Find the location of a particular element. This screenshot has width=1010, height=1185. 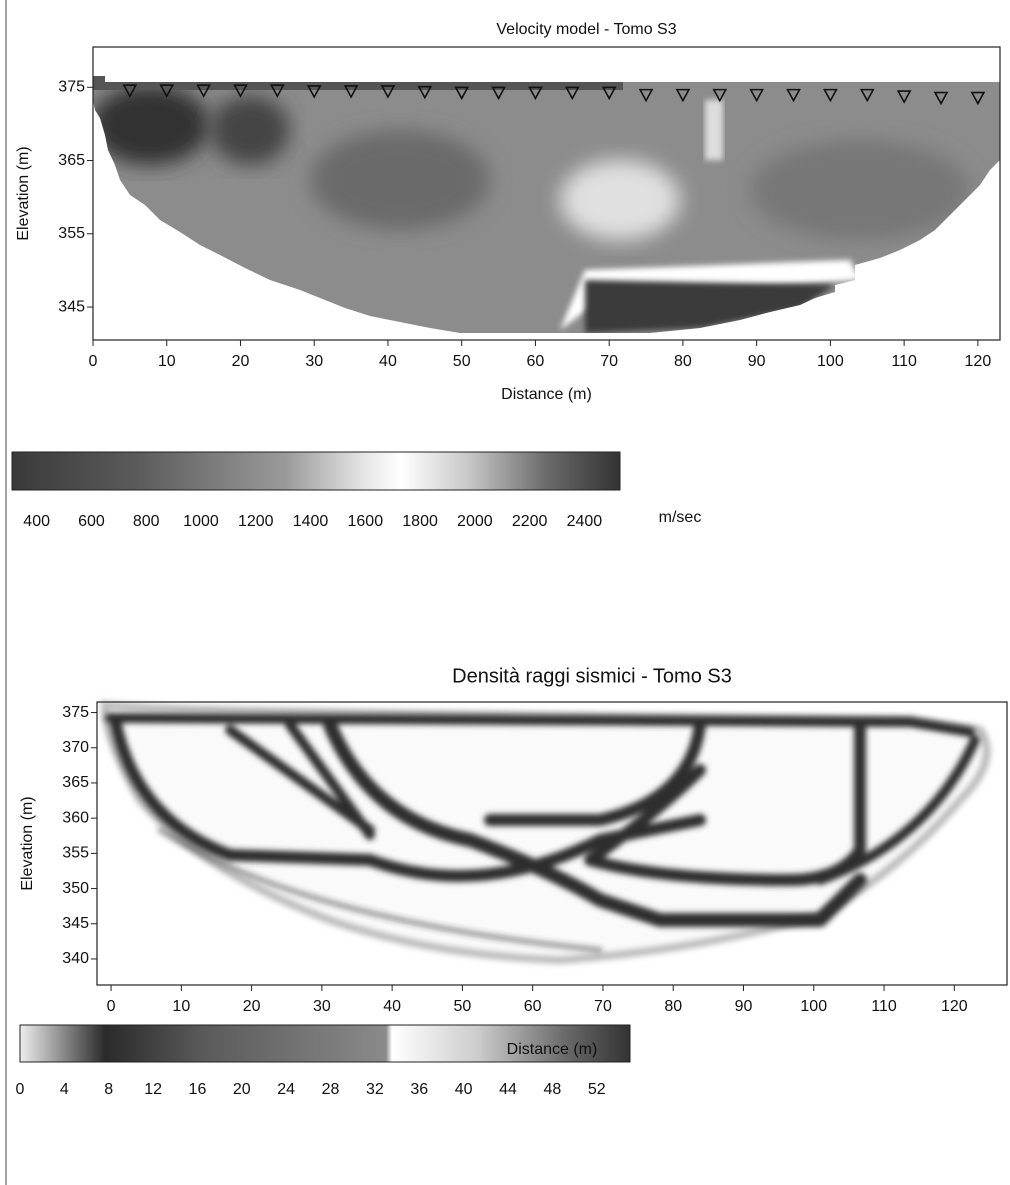

colorbar-tick-label: 600 is located at coordinates (91, 521).